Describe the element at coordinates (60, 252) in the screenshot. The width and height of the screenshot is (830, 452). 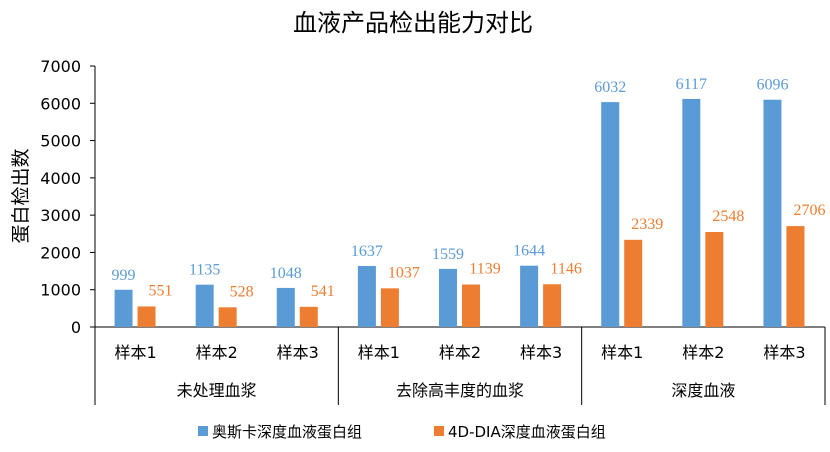
I see `y-tick-label: 2000` at that location.